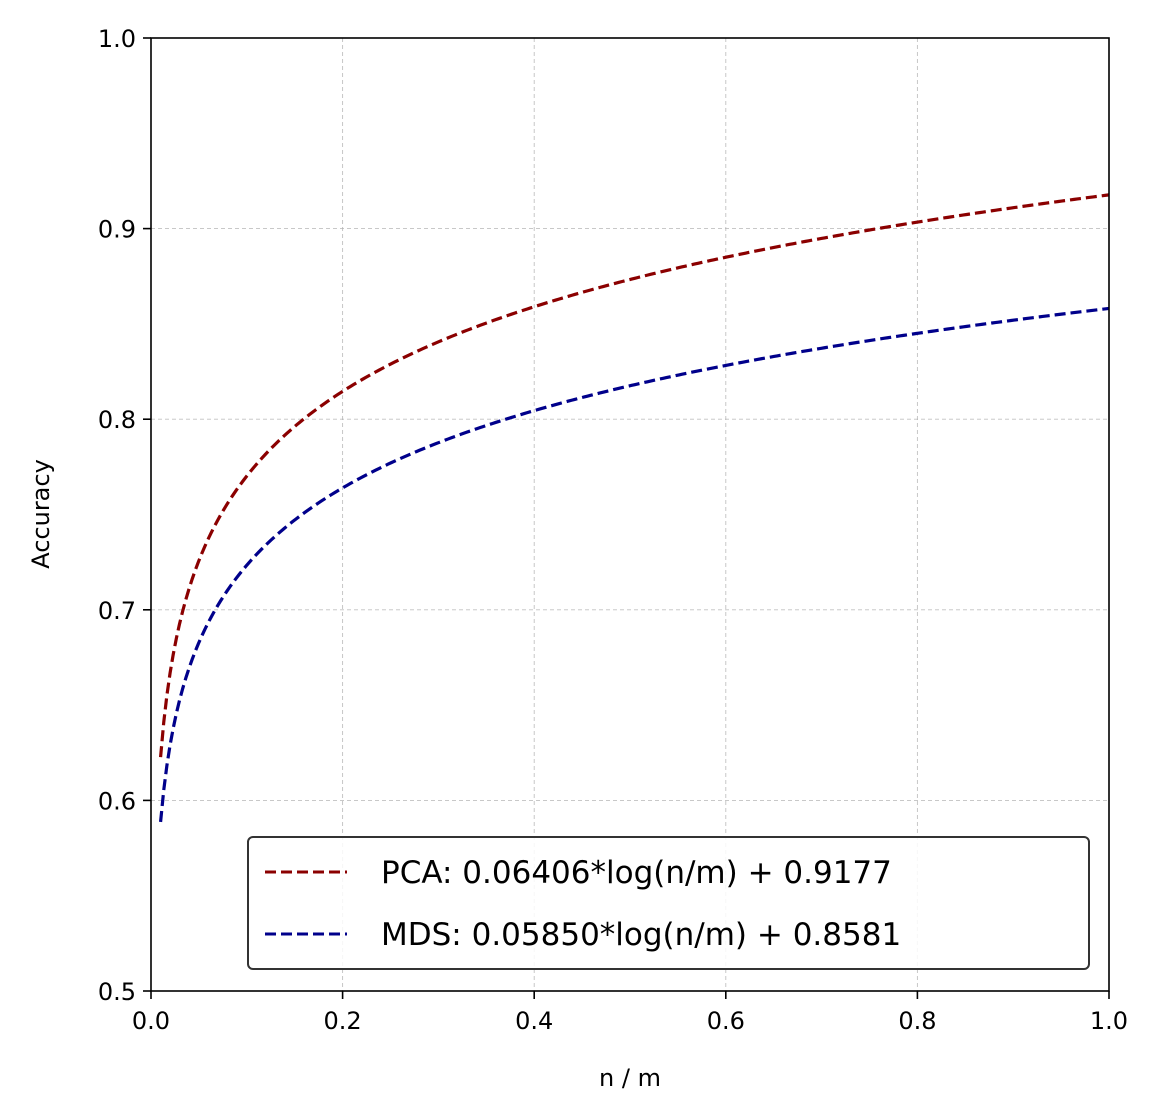 The height and width of the screenshot is (1120, 1162). What do you see at coordinates (641, 935) in the screenshot?
I see `legend-label-mds: MDS: 0.05850*log(n/m) + 0.8581` at bounding box center [641, 935].